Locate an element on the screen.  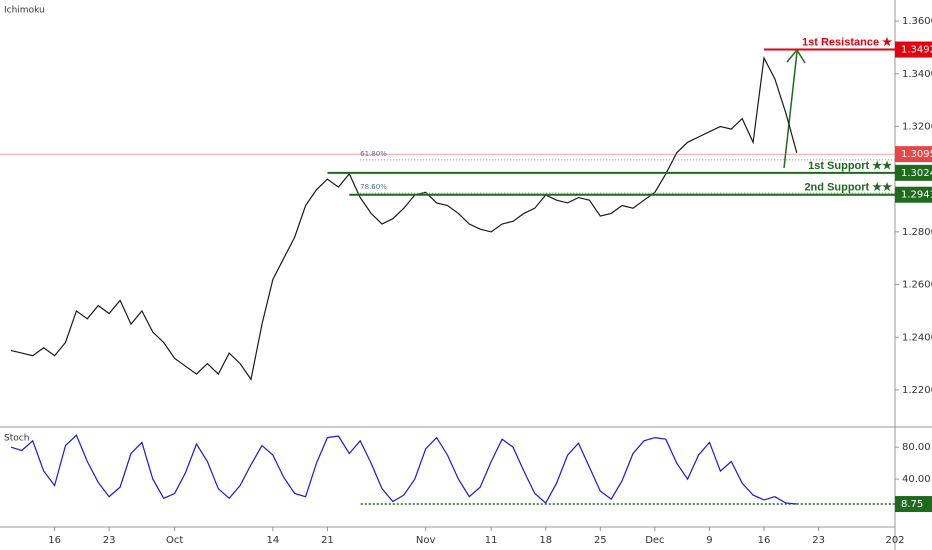
y-tick-label: 1.3600 is located at coordinates (917, 21).